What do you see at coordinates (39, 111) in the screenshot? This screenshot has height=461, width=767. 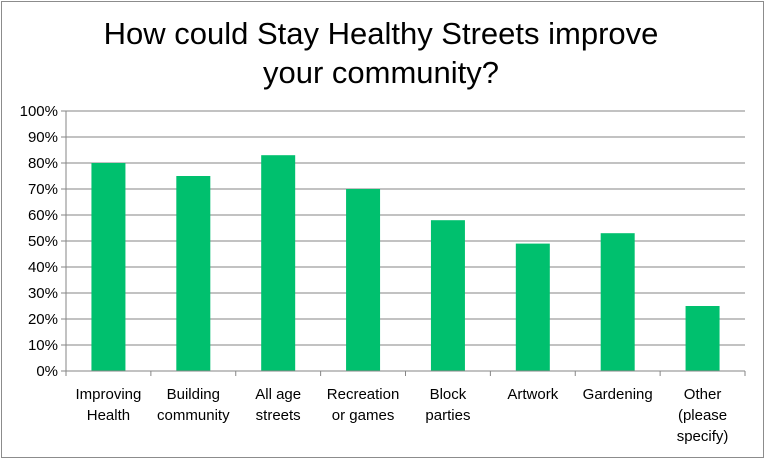 I see `y-tick-label: 100%` at bounding box center [39, 111].